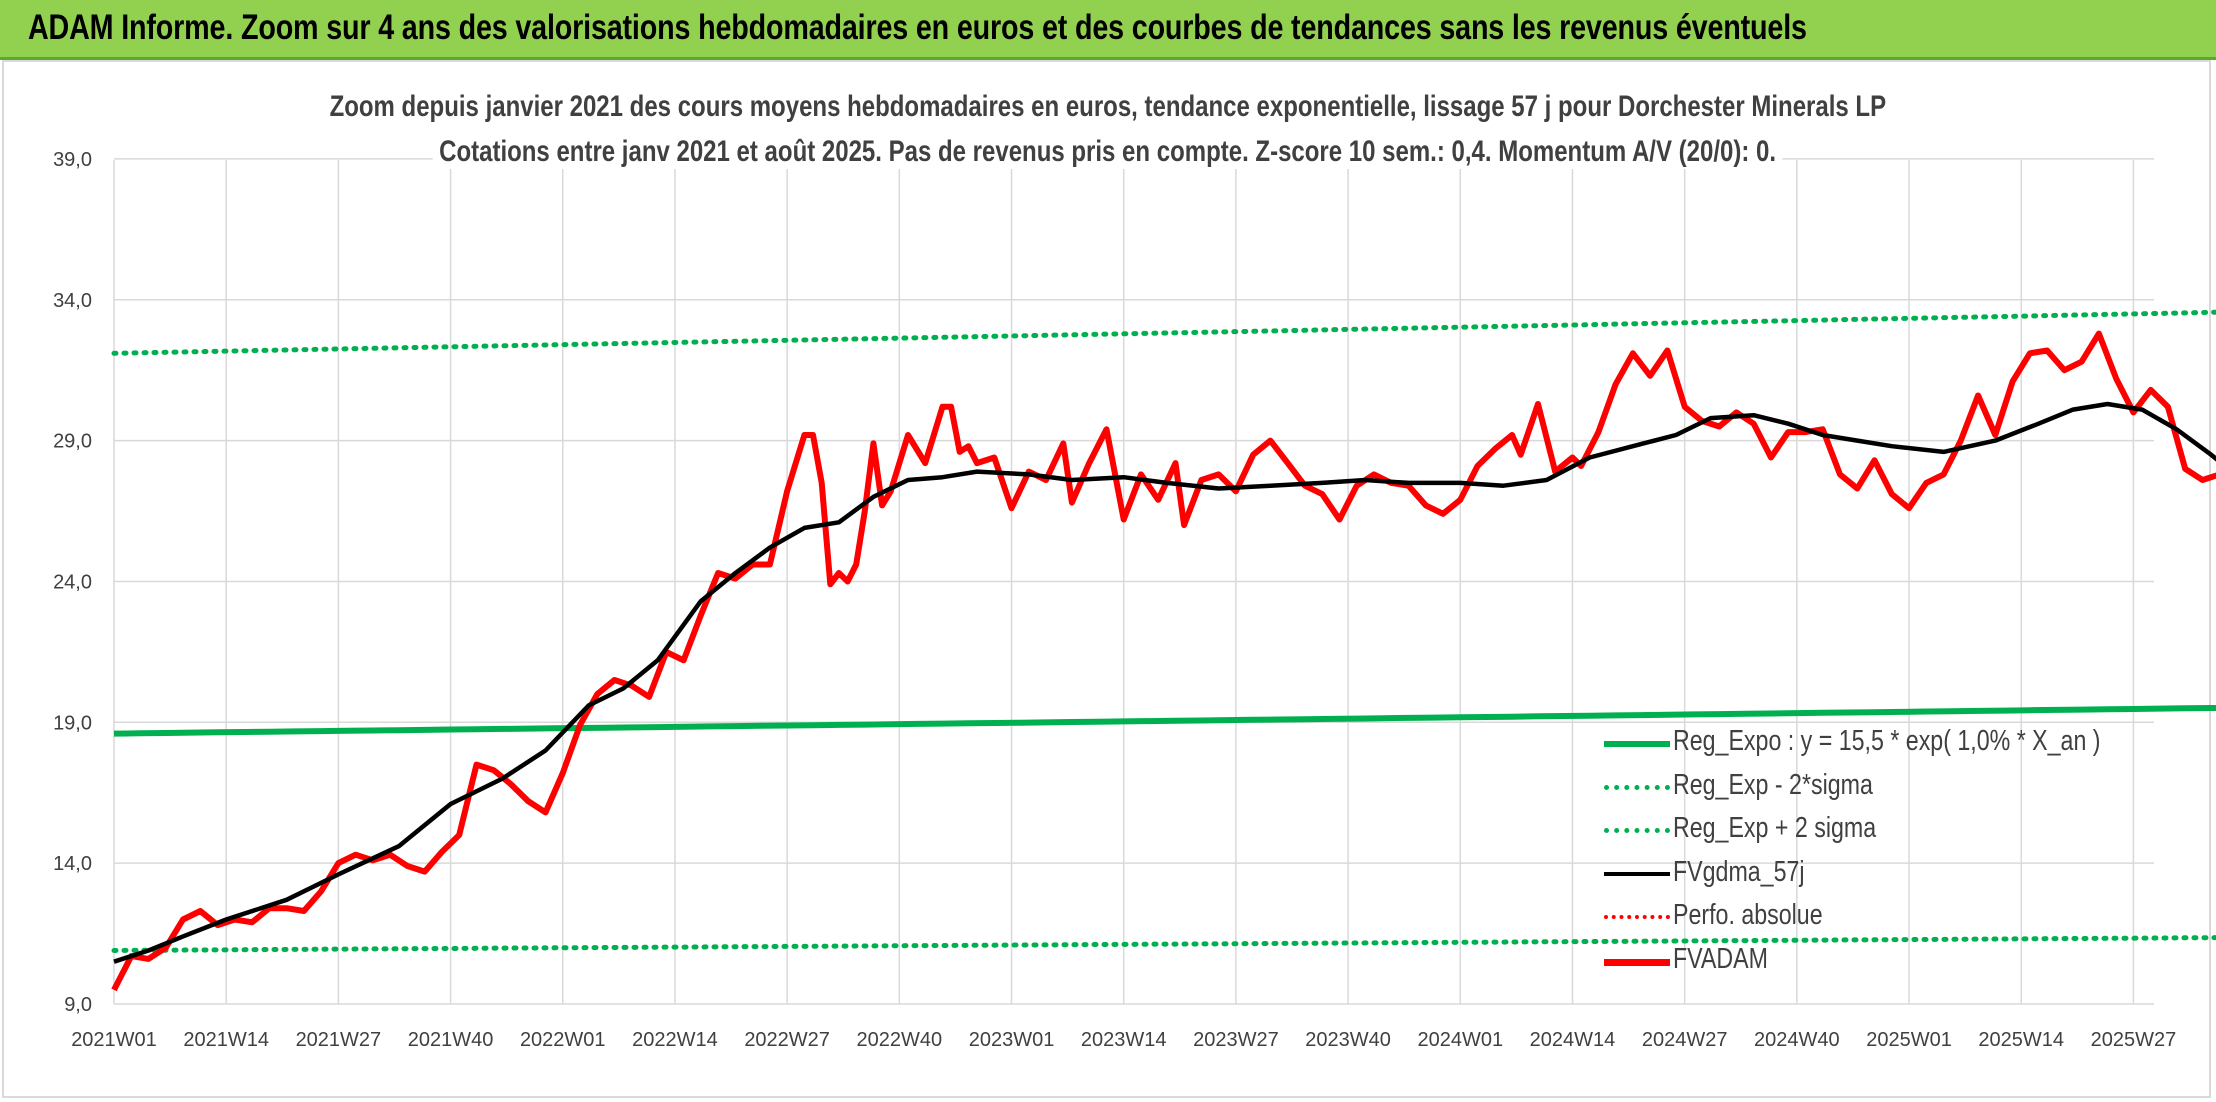  What do you see at coordinates (787, 1040) in the screenshot?
I see `x-tick-label: 2022W27` at bounding box center [787, 1040].